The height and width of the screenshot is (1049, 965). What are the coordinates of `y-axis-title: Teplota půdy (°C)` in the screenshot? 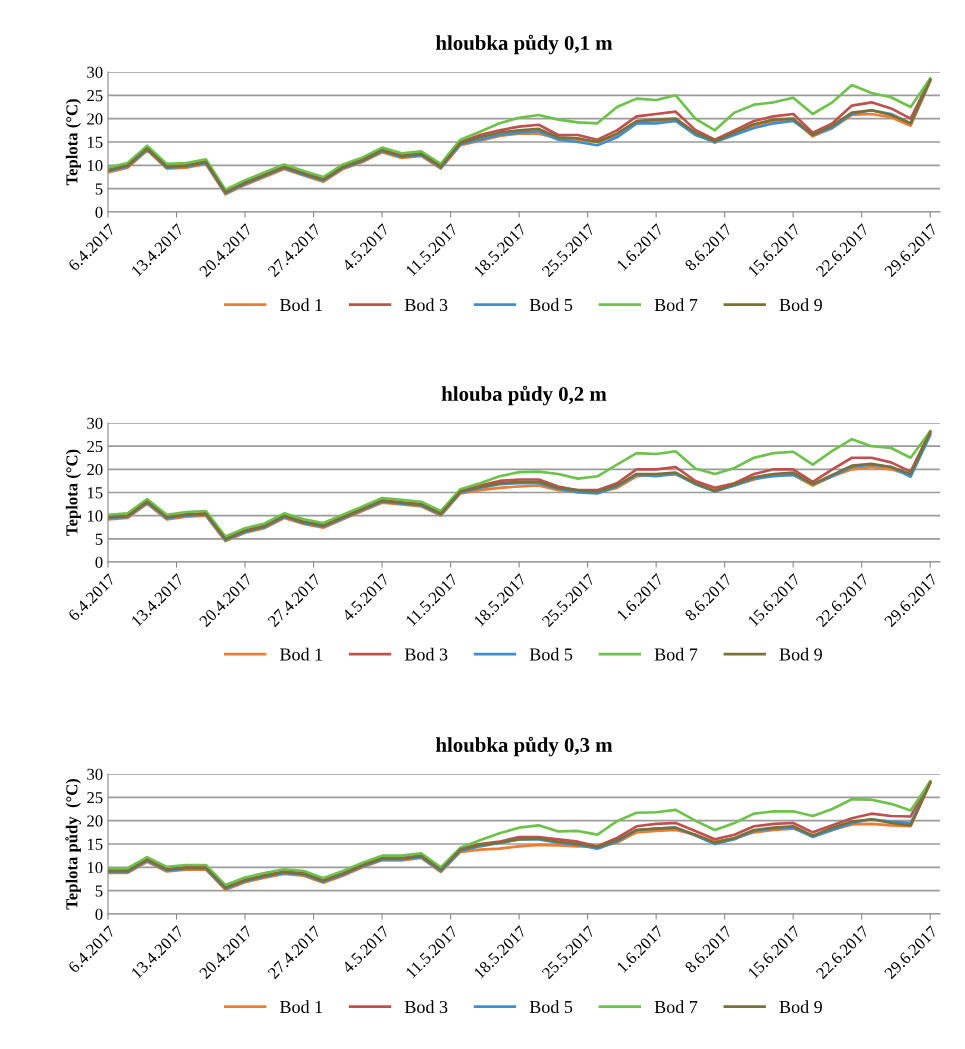 It's located at (73, 844).